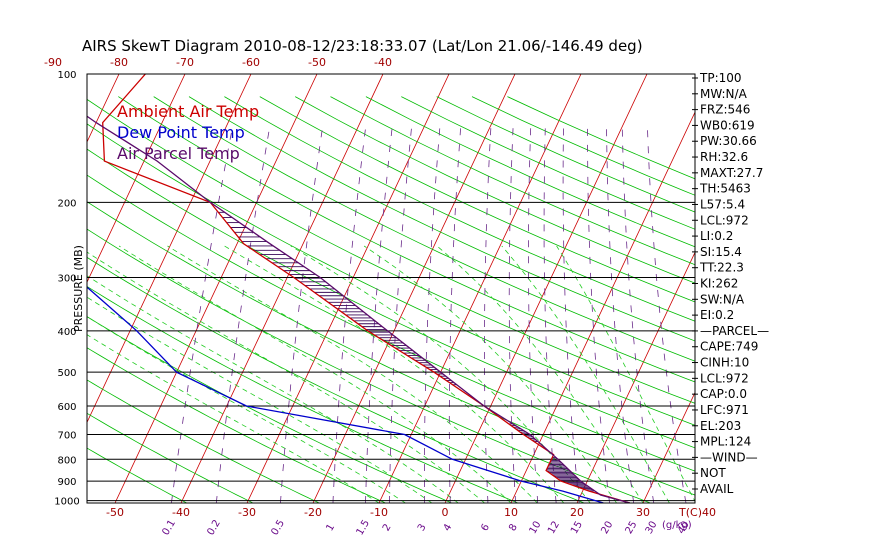 Image resolution: width=870 pixels, height=560 pixels. What do you see at coordinates (218, 62) in the screenshot?
I see `top-temp-tick-labels: -120-110-100-90-80-70-60-50-40` at bounding box center [218, 62].